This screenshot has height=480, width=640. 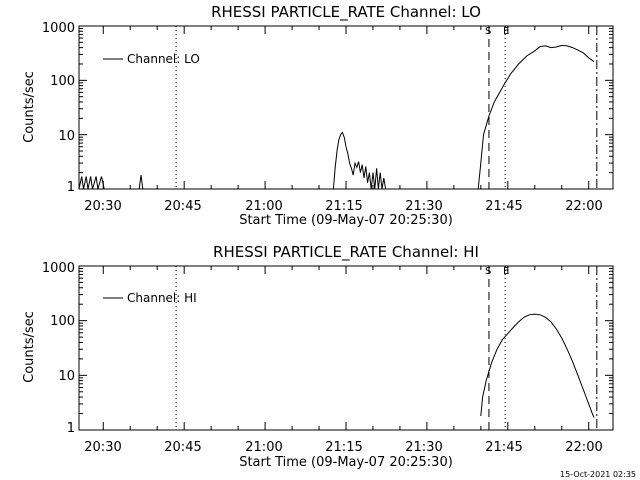 What do you see at coordinates (29, 347) in the screenshot?
I see `hi-y-axis-label: Counts/sec` at bounding box center [29, 347].